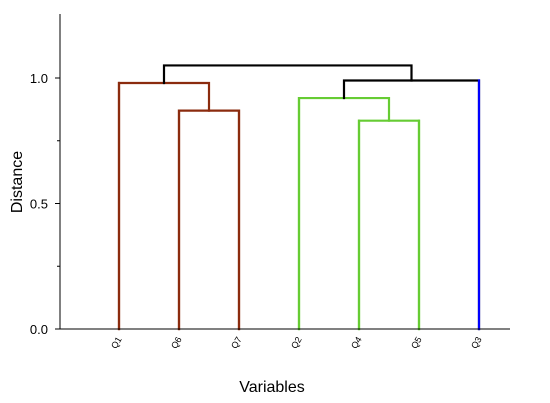 This screenshot has height=403, width=550. I want to click on x-ticks: Q1 Q6 Q7 Q2 Q4 Q5 Q3, so click(296, 342).